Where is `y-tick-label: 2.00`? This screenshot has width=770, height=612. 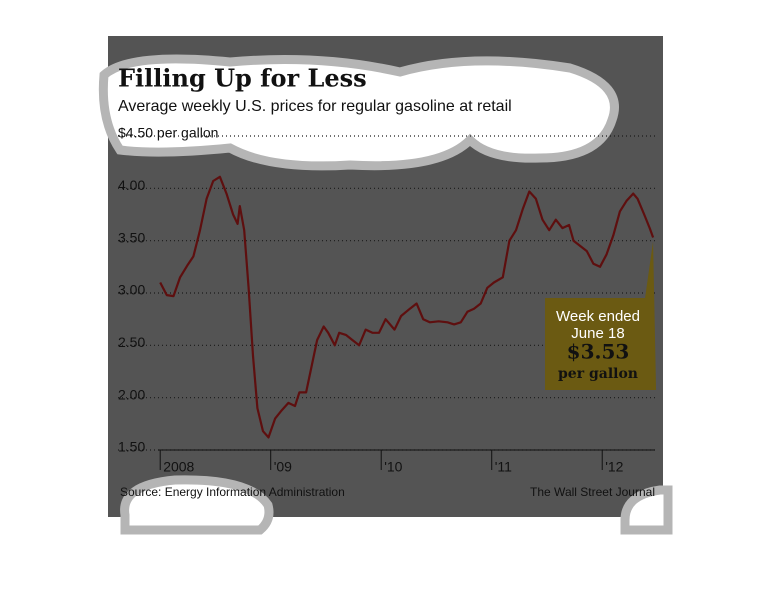 y-tick-label: 2.00 is located at coordinates (131, 394).